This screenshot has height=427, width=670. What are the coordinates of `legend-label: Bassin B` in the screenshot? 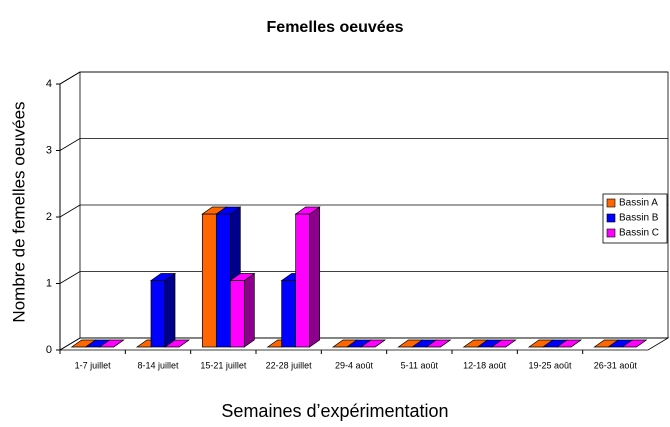 It's located at (639, 218).